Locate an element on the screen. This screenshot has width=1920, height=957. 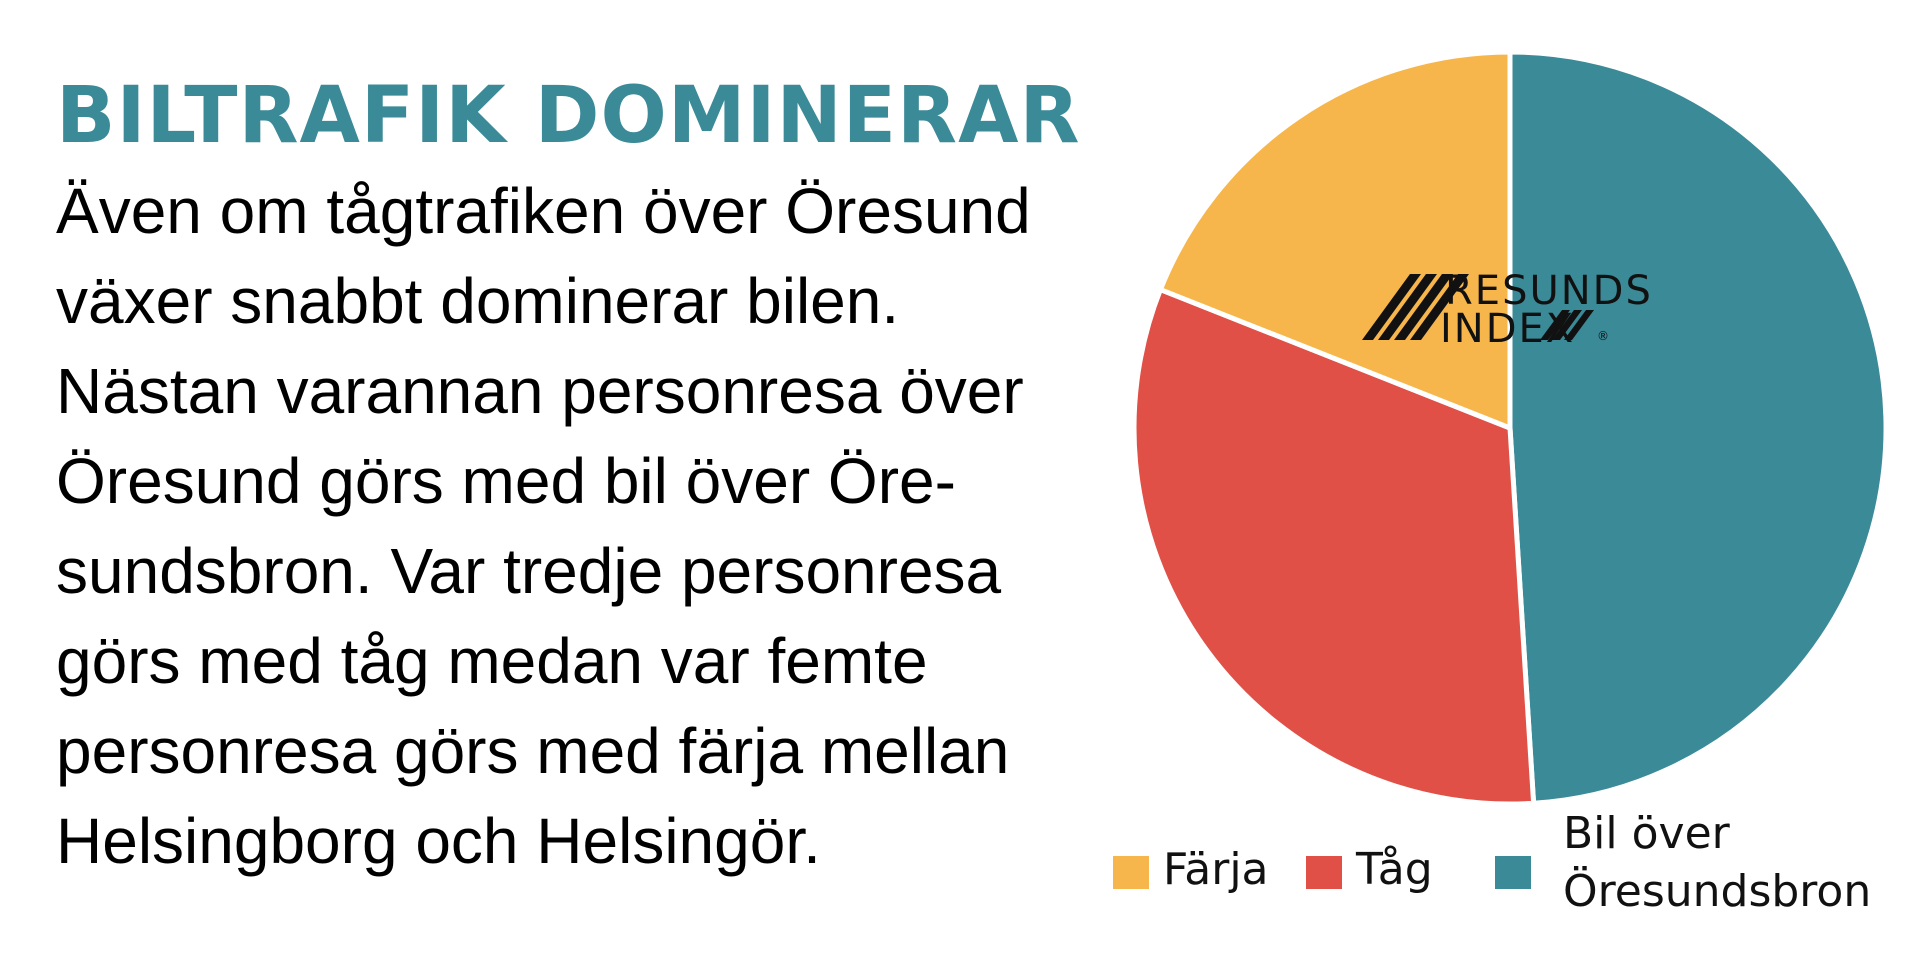
legend-swatch-bil is located at coordinates (1513, 872).